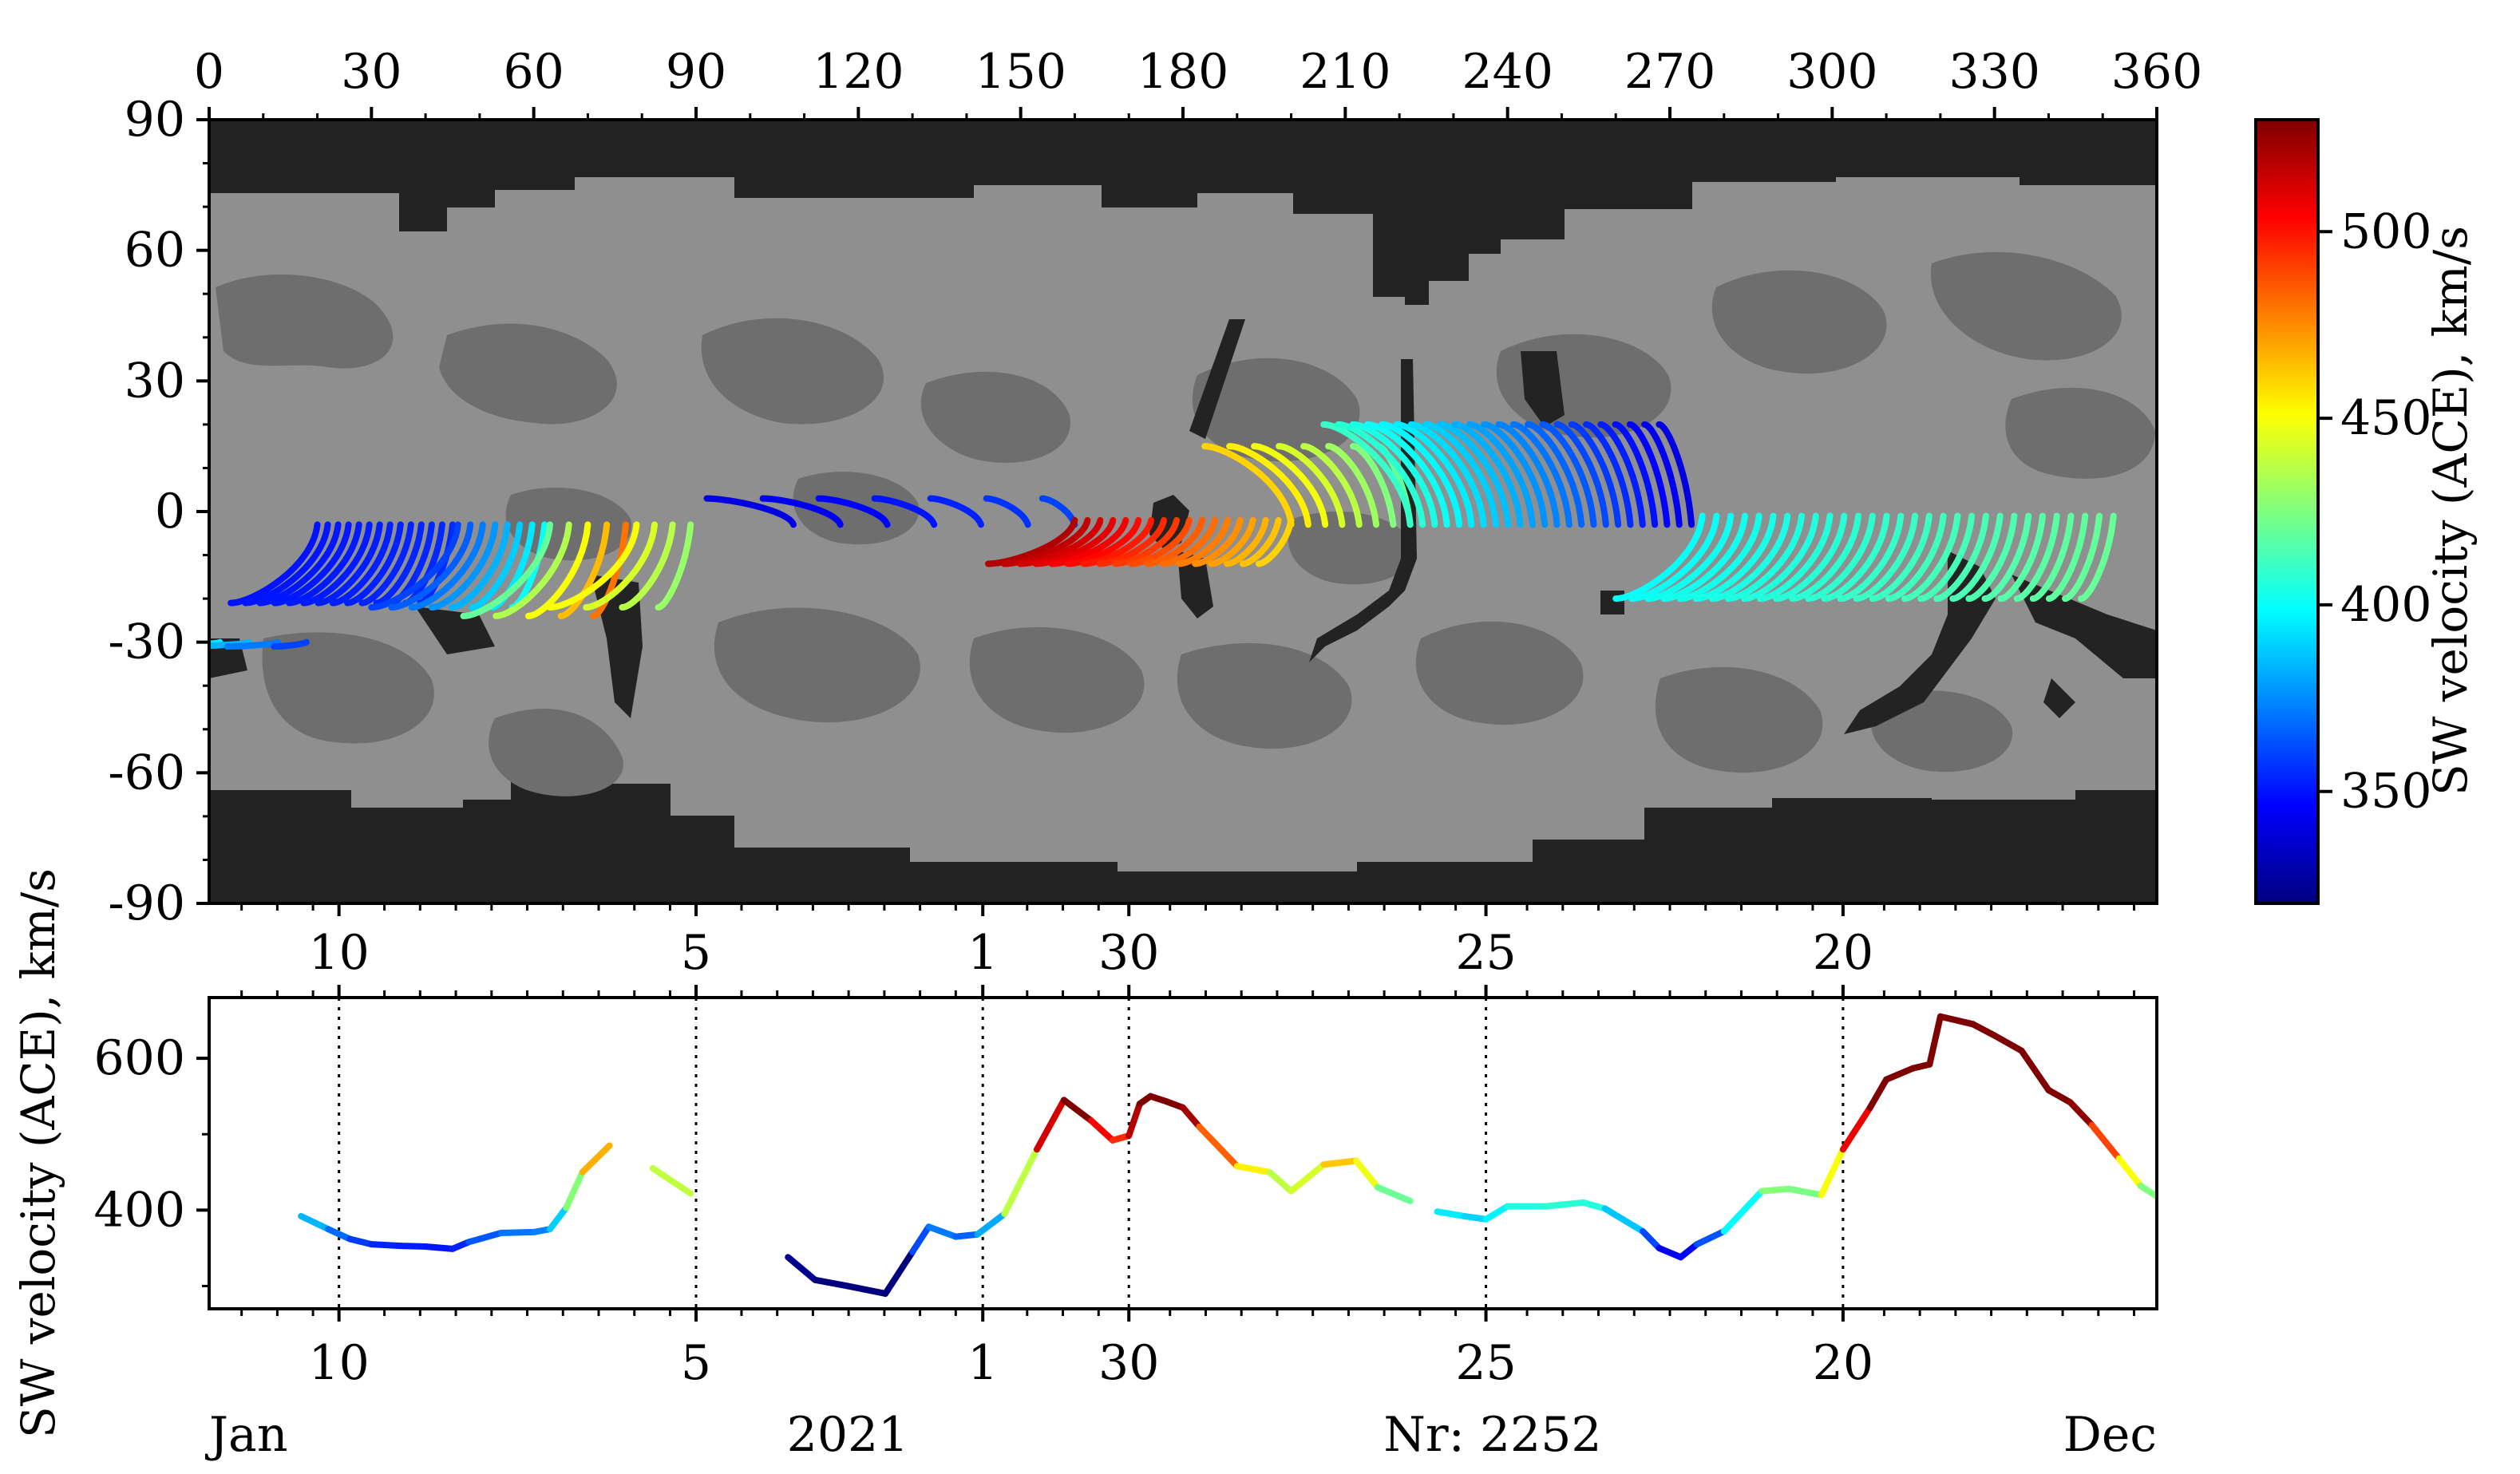  What do you see at coordinates (371, 72) in the screenshot?
I see `map-x-tick-label: 30` at bounding box center [371, 72].